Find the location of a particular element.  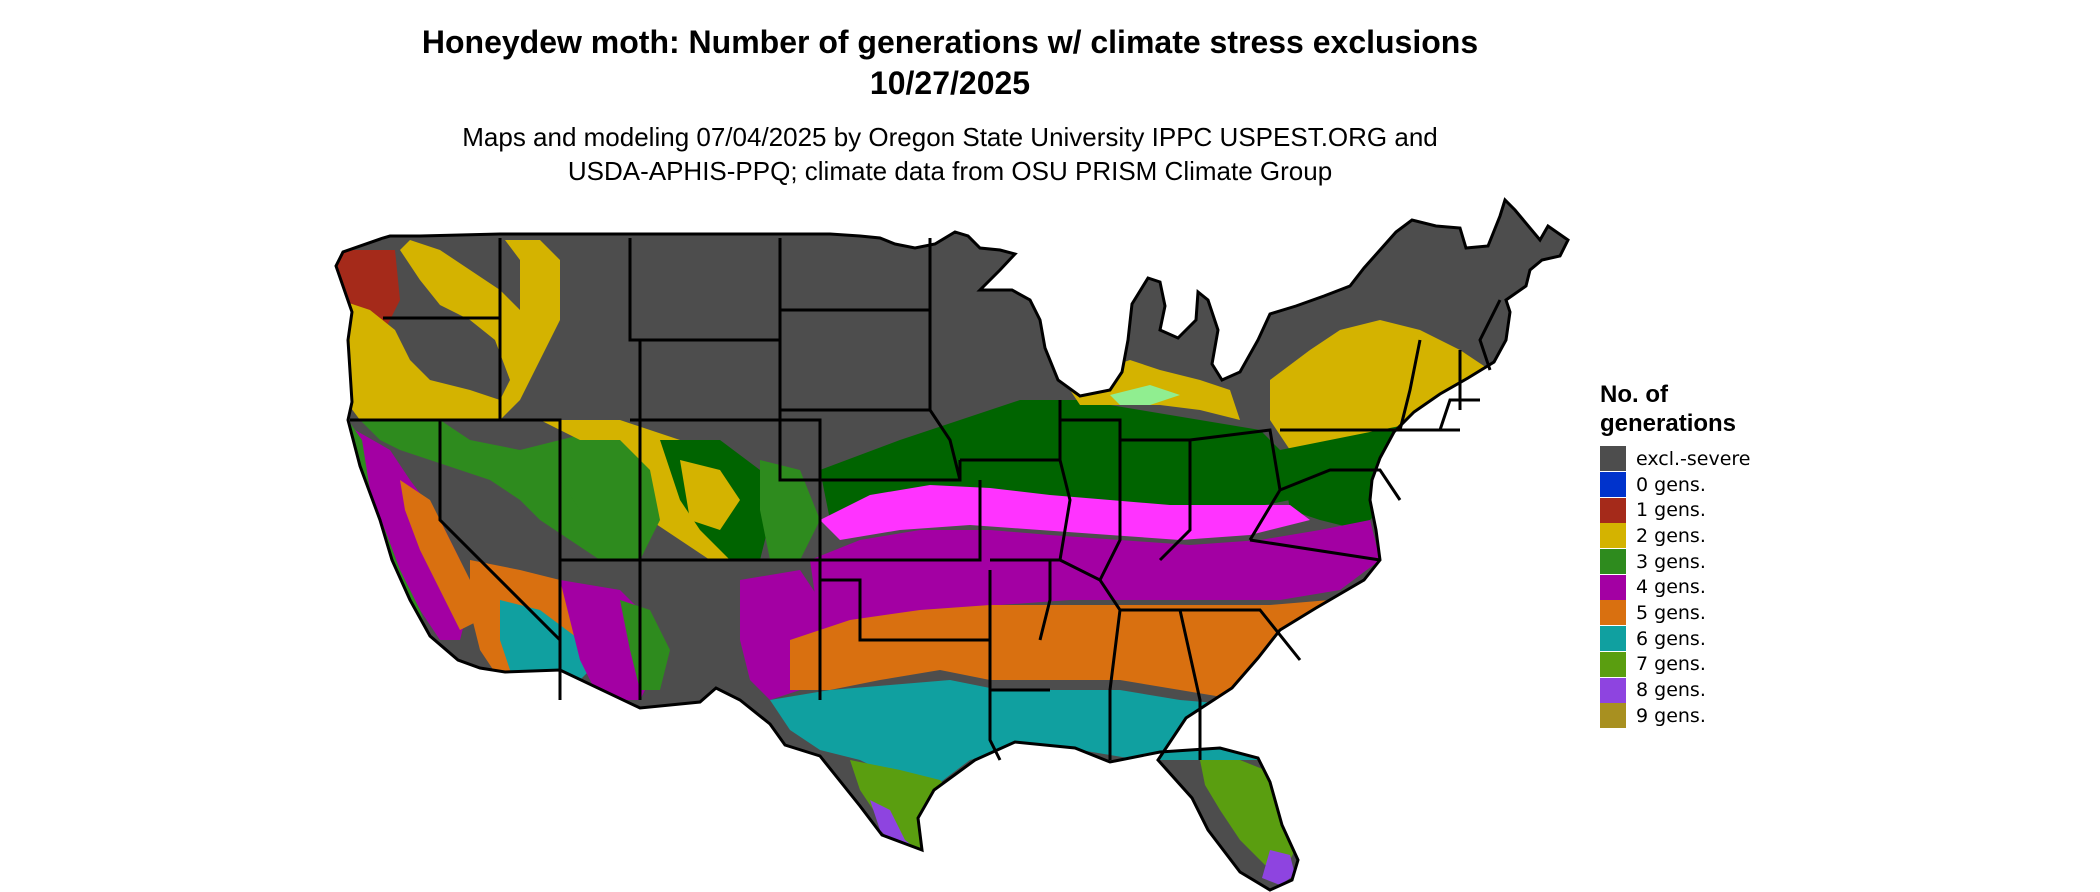

legend-title: No. of generations is located at coordinates (1675, 409).